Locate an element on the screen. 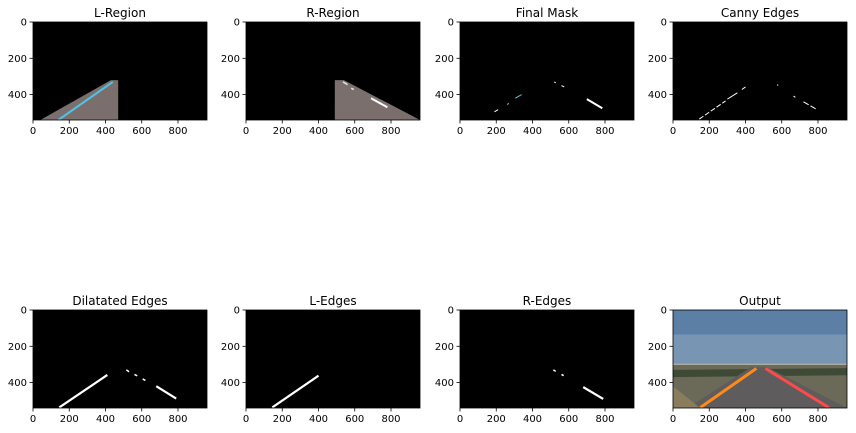 The height and width of the screenshot is (433, 856). panel-l-edges: L-Edges 0 200 400 600 800 0 200 400 is located at coordinates (321, 359).